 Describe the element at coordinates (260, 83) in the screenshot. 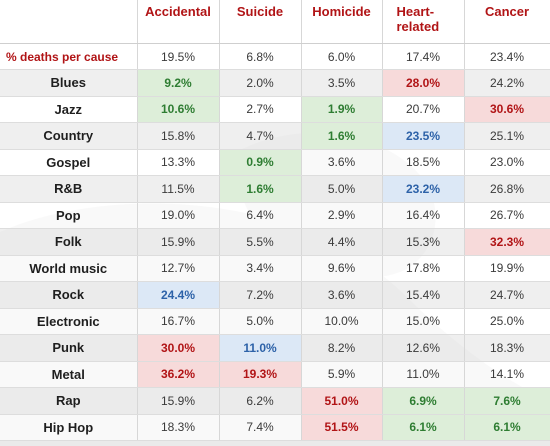

I see `value-cell: 2.0%` at that location.